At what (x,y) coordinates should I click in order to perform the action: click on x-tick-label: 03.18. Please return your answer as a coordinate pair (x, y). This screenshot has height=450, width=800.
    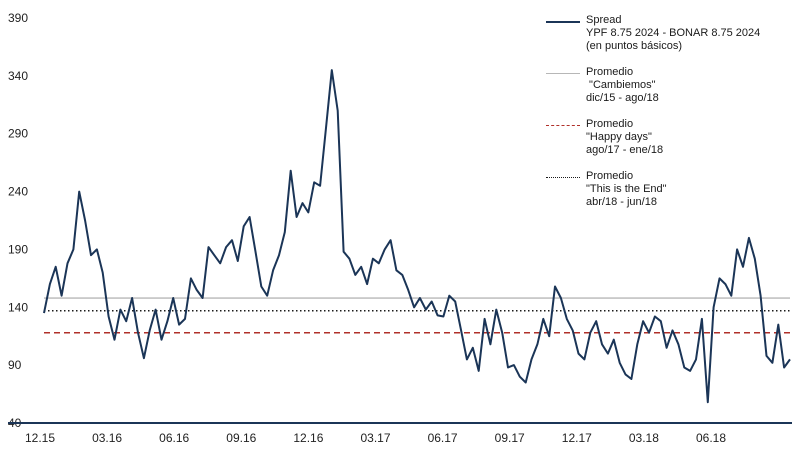
    Looking at the image, I should click on (644, 438).